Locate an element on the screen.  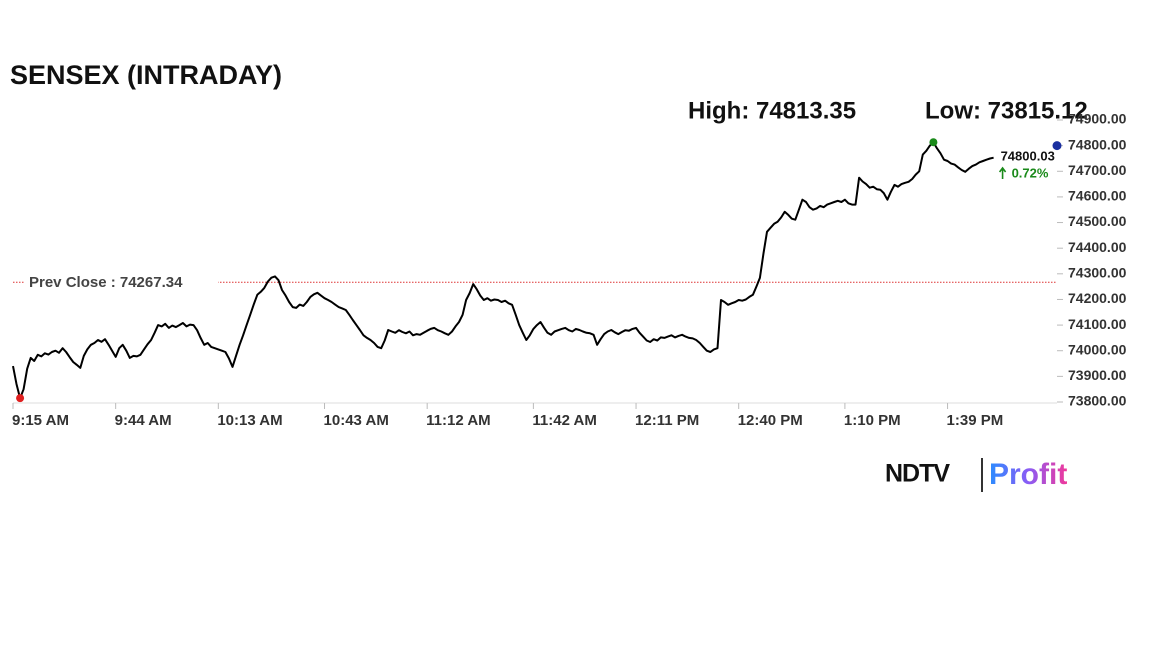
logo-product: Profit is located at coordinates (1028, 474).